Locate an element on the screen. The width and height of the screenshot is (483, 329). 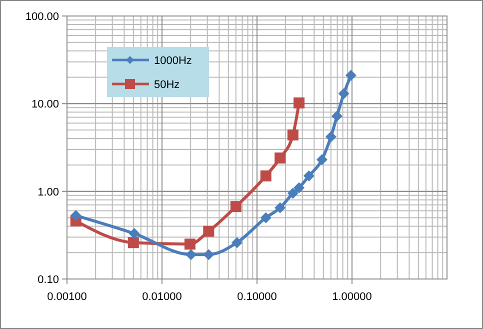
y-tick-label: 1.00 is located at coordinates (48, 192).